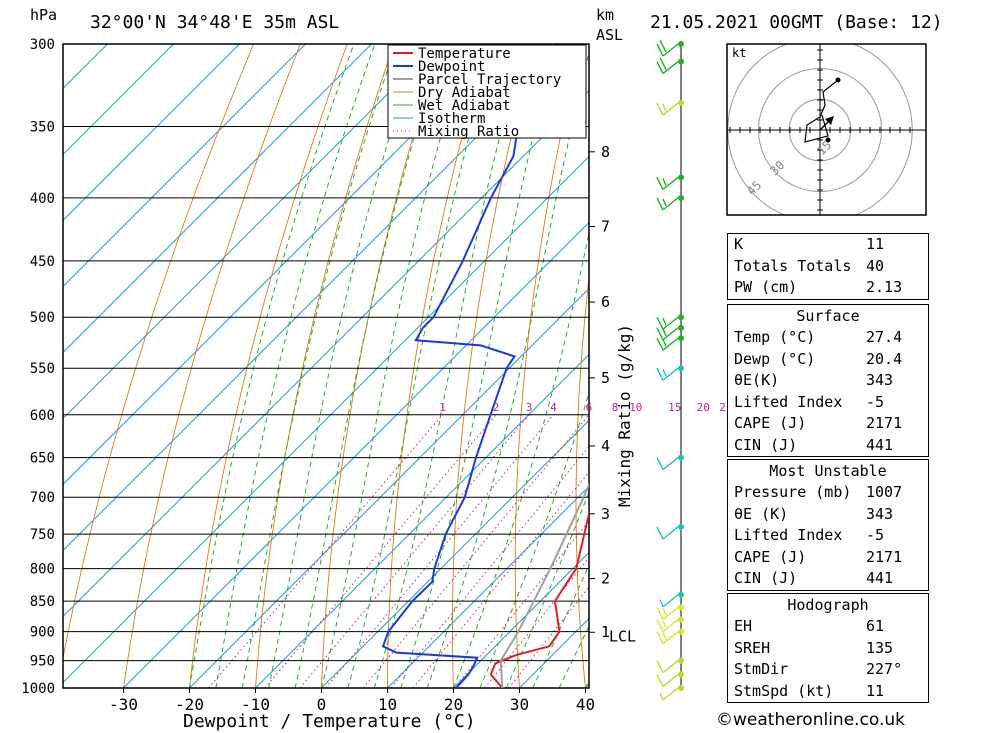 The height and width of the screenshot is (733, 1000). Describe the element at coordinates (42, 662) in the screenshot. I see `pressure-tick-label: 950` at that location.